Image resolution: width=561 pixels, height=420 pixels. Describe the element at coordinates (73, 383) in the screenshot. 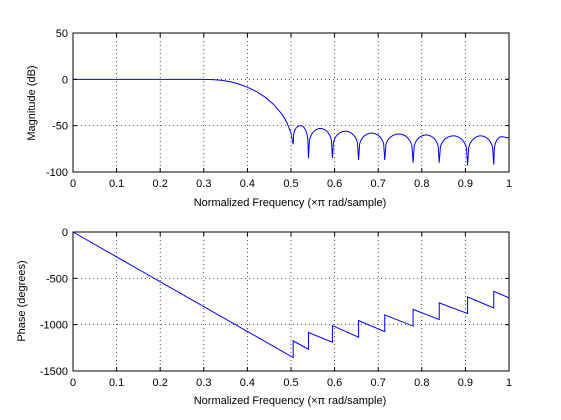

I see `phase-xtick-label: 0` at that location.